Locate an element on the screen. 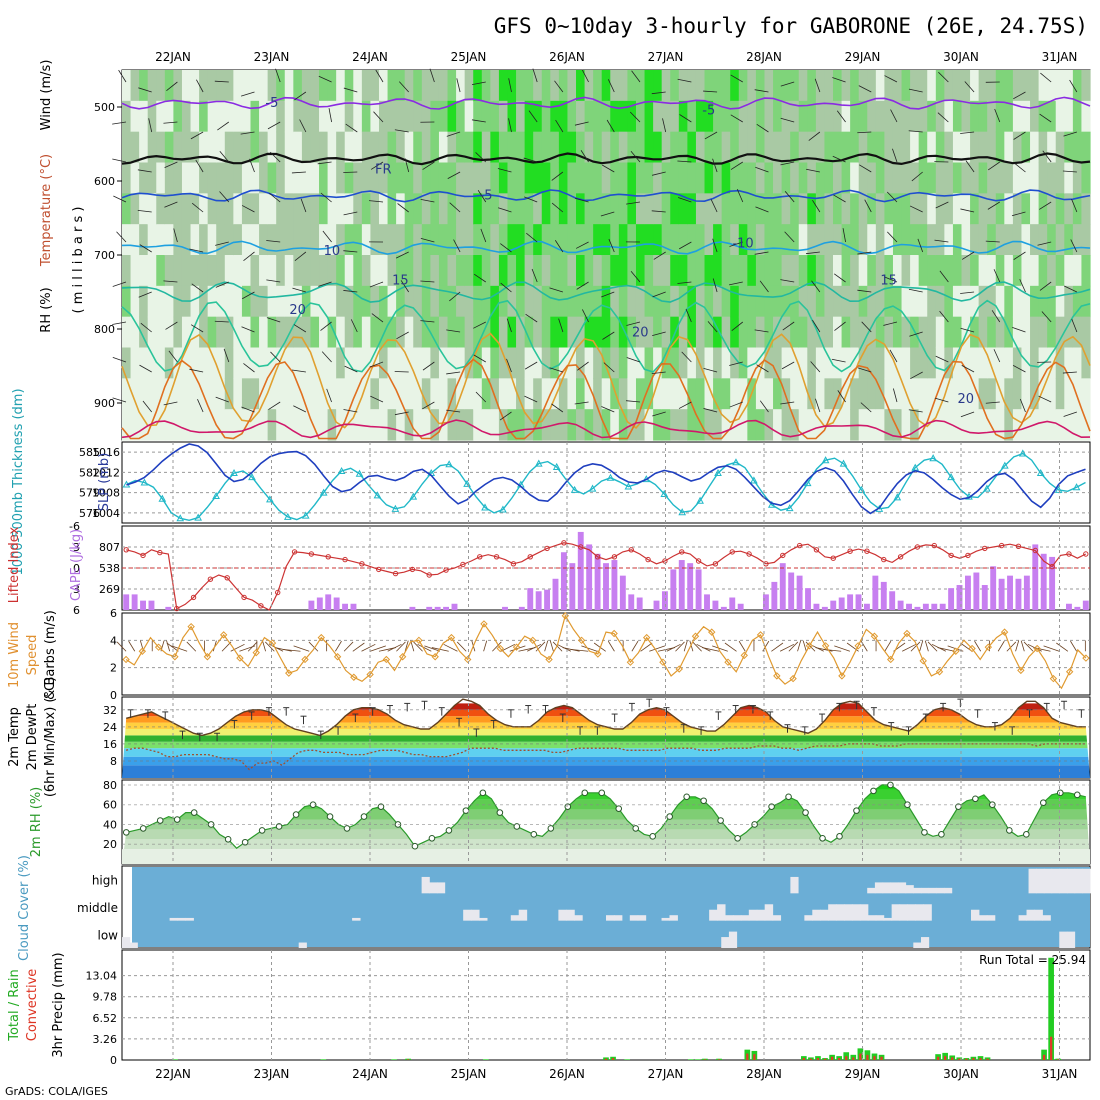  contour-label: 20 is located at coordinates (966, 399).